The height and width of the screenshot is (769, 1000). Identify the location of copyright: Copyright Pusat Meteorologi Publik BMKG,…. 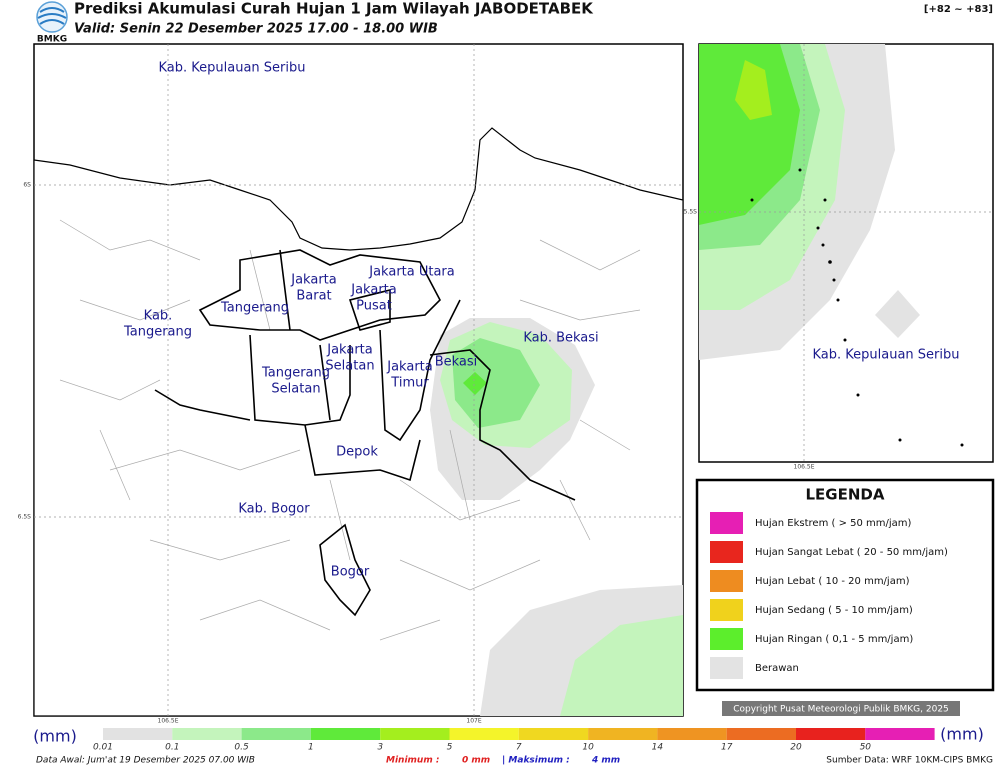
(841, 710).